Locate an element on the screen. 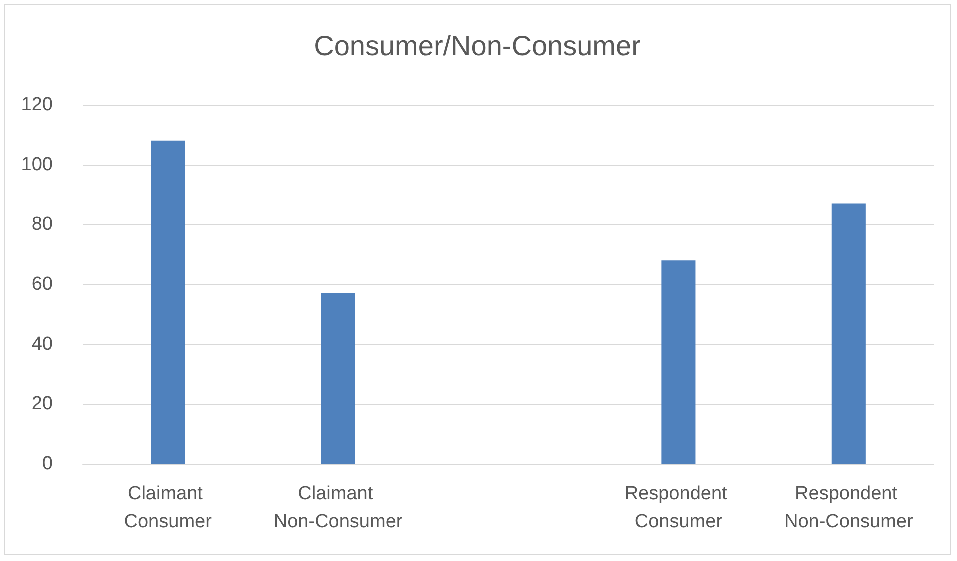 This screenshot has height=561, width=957. x-tick-label: Claimant Non-Consumer is located at coordinates (339, 508).